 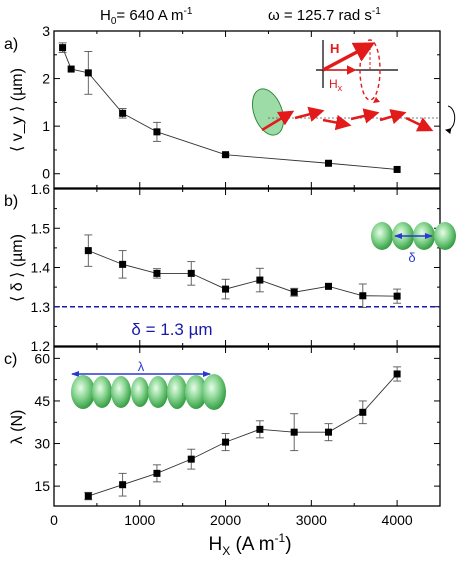 What do you see at coordinates (41, 268) in the screenshot?
I see `y-tick-label: 1.4` at bounding box center [41, 268].